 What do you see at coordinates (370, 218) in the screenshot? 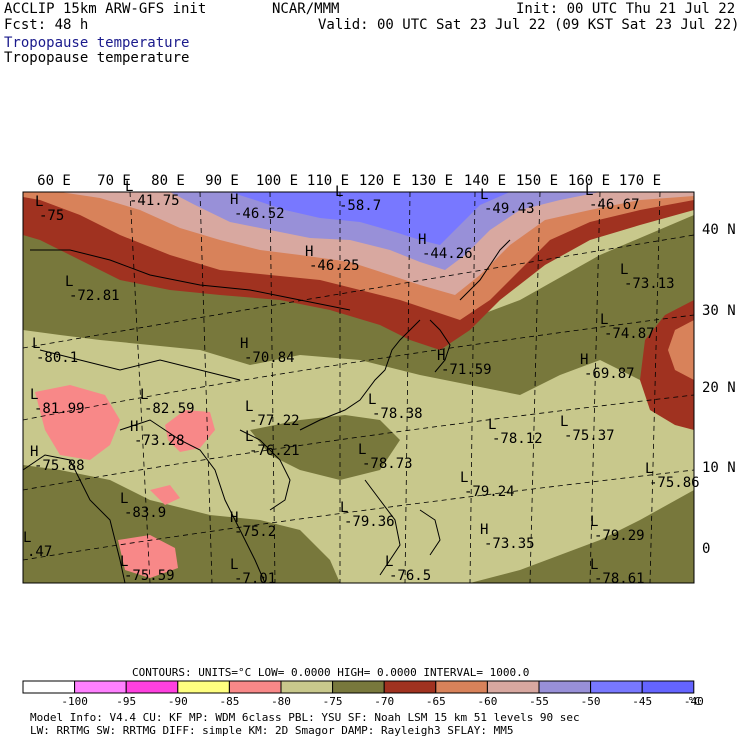
I see `region-minus45` at bounding box center [370, 218].